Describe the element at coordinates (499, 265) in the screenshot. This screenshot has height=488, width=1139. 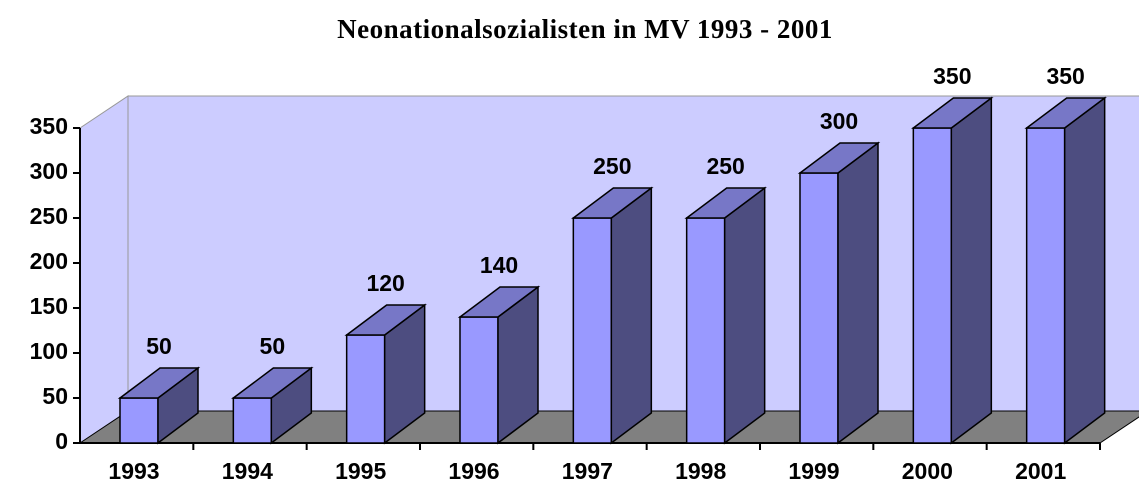
I see `value-label: 140` at that location.